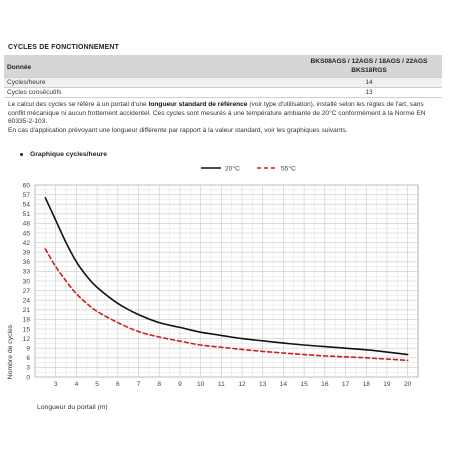 Image resolution: width=452 pixels, height=452 pixels. What do you see at coordinates (387, 384) in the screenshot?
I see `x-tick-label: 19` at bounding box center [387, 384].